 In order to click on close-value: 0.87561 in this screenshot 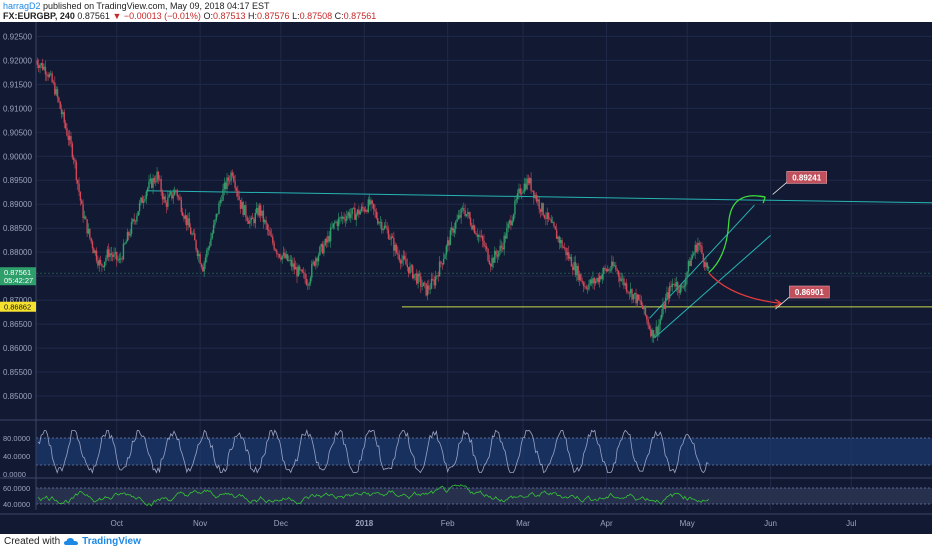, I will do `click(360, 16)`.